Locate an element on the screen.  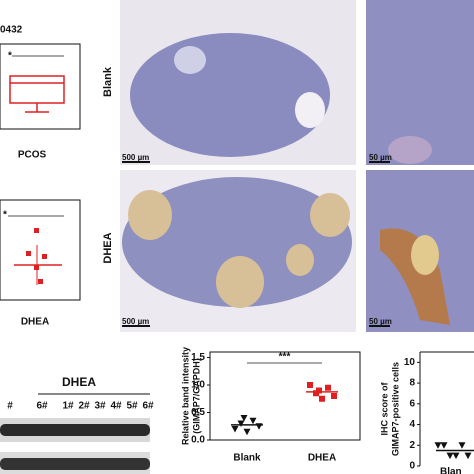
lane-label: 1# is located at coordinates (68, 406).